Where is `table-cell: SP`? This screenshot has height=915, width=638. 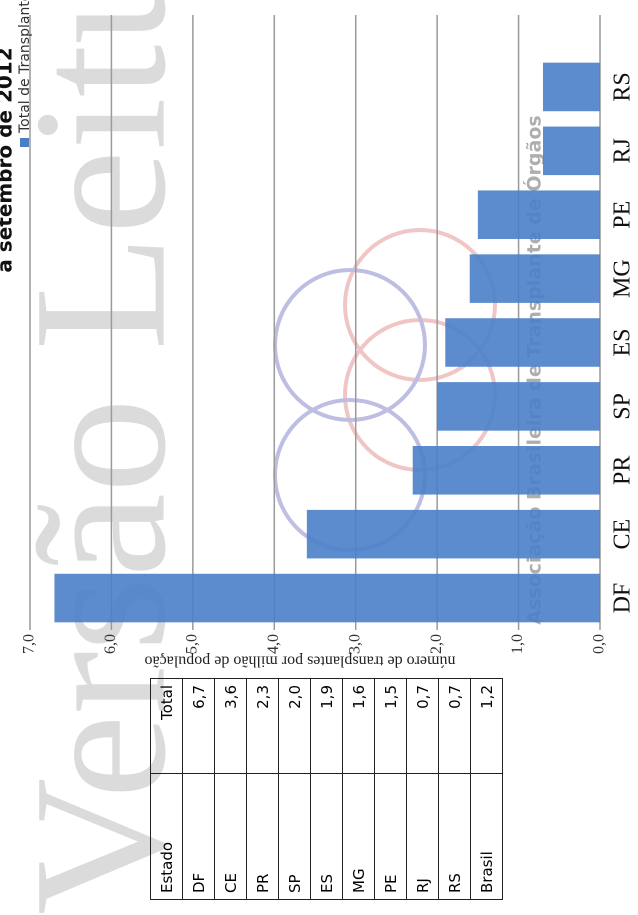
table-cell: SP is located at coordinates (294, 836).